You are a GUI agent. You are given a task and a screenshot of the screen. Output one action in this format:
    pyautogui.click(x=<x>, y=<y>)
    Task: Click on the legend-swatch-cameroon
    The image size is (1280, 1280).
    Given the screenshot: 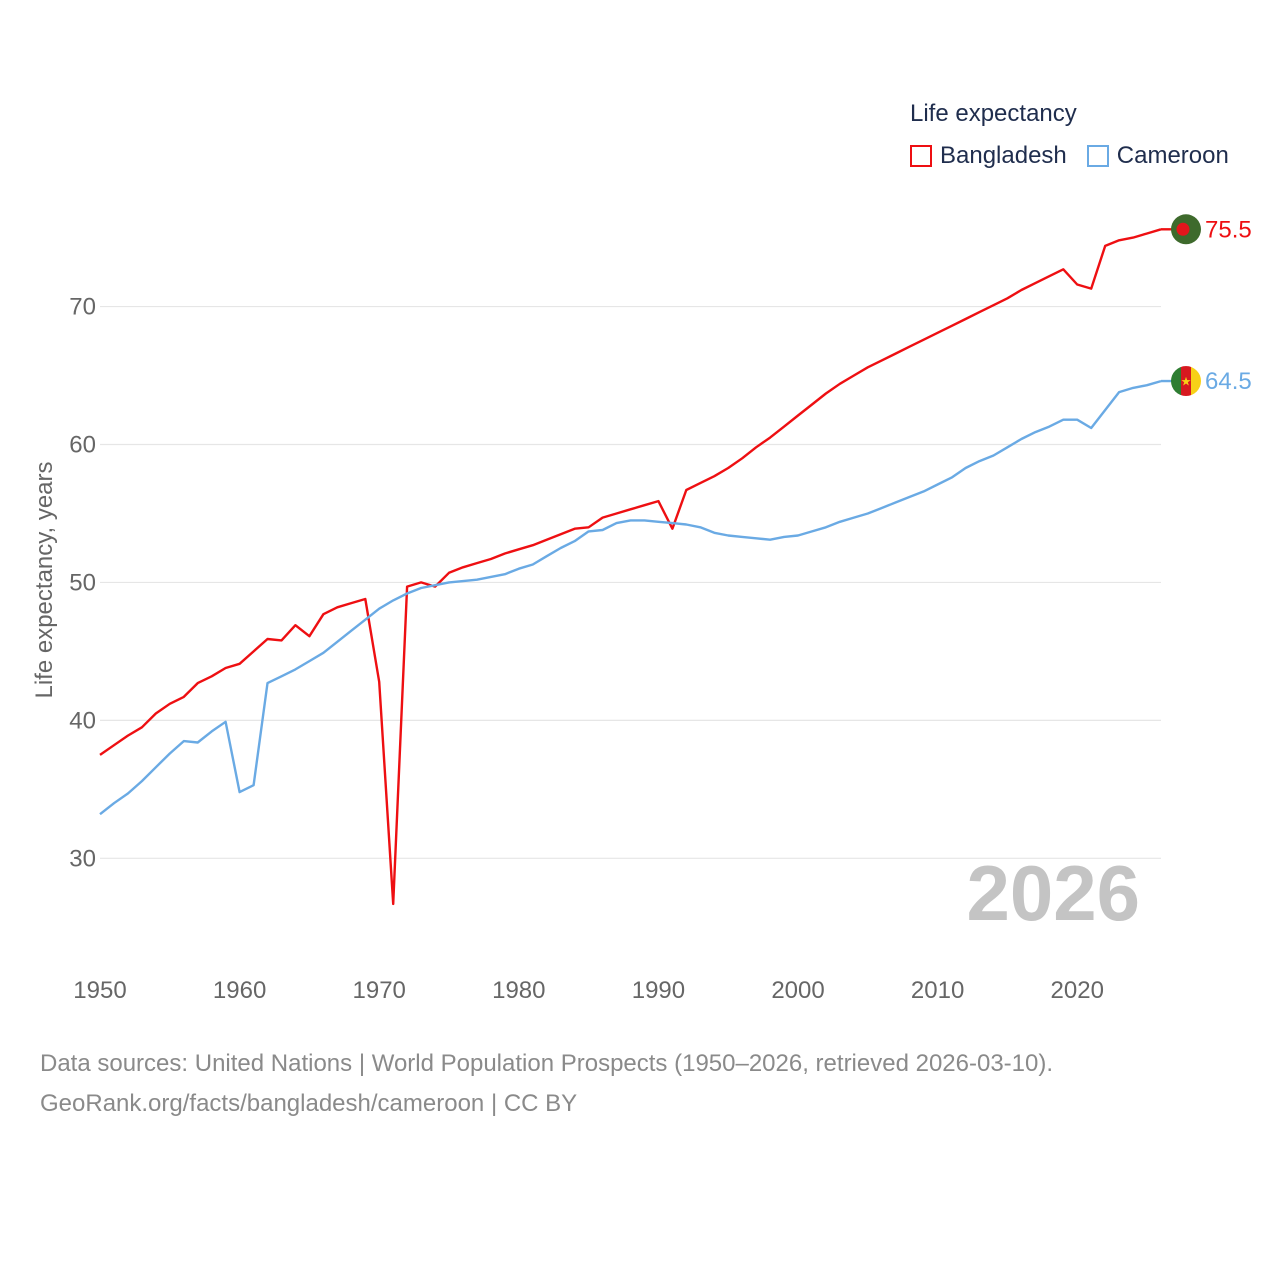 What is the action you would take?
    pyautogui.click(x=1097, y=156)
    